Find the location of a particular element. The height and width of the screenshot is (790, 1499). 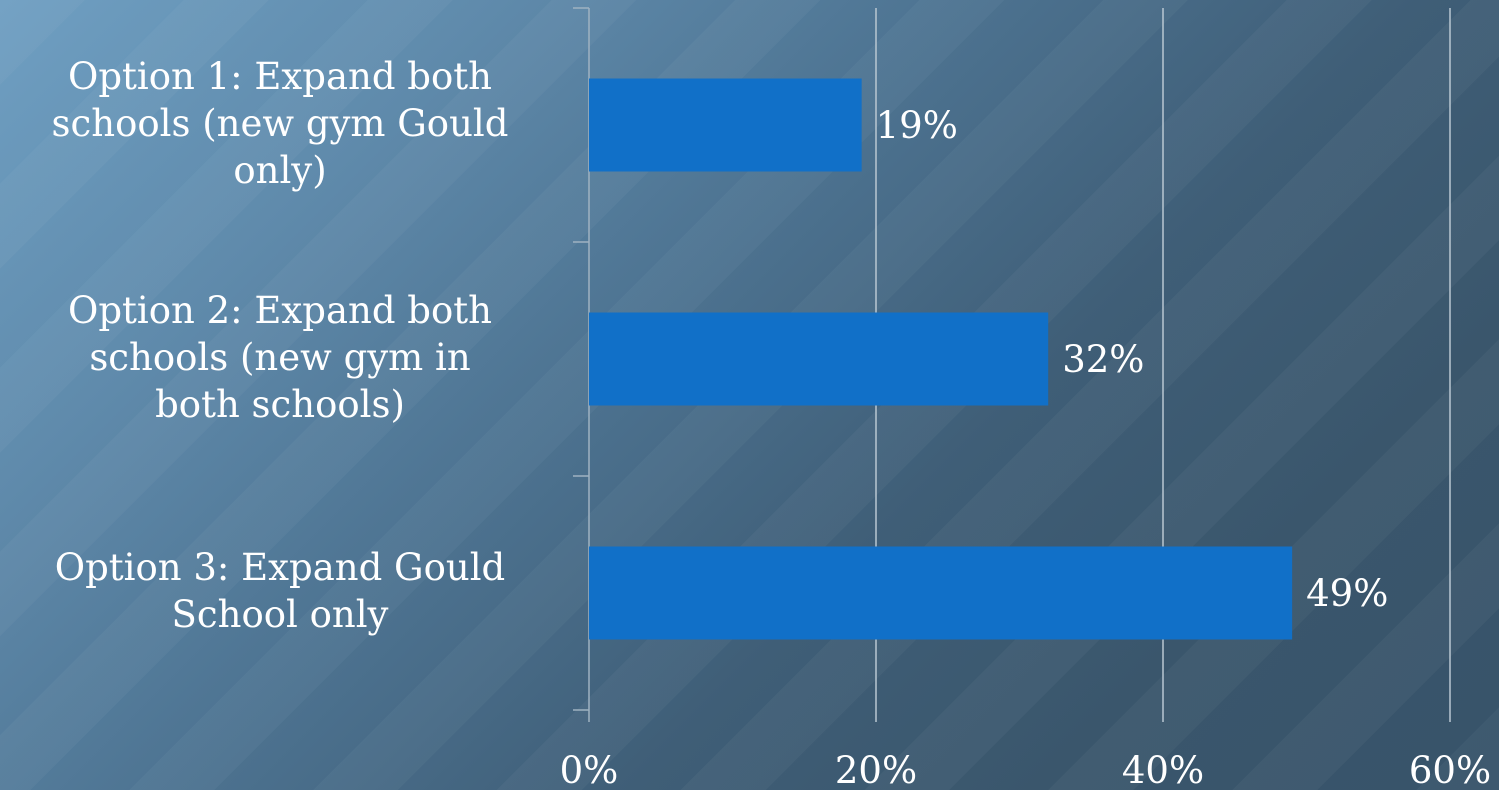

x-tick-label-60: 60% is located at coordinates (1450, 769).